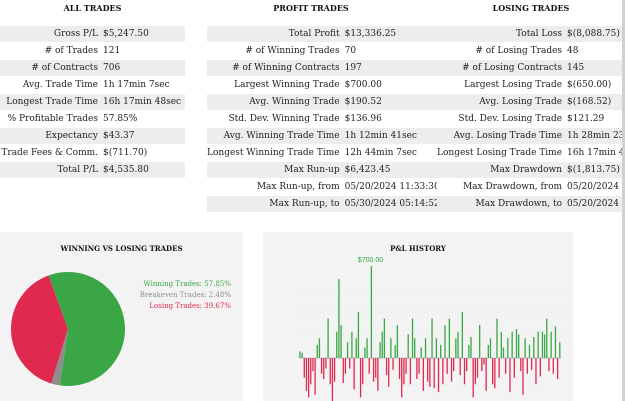  I want to click on pie-slice-breakeven, so click(59, 357).